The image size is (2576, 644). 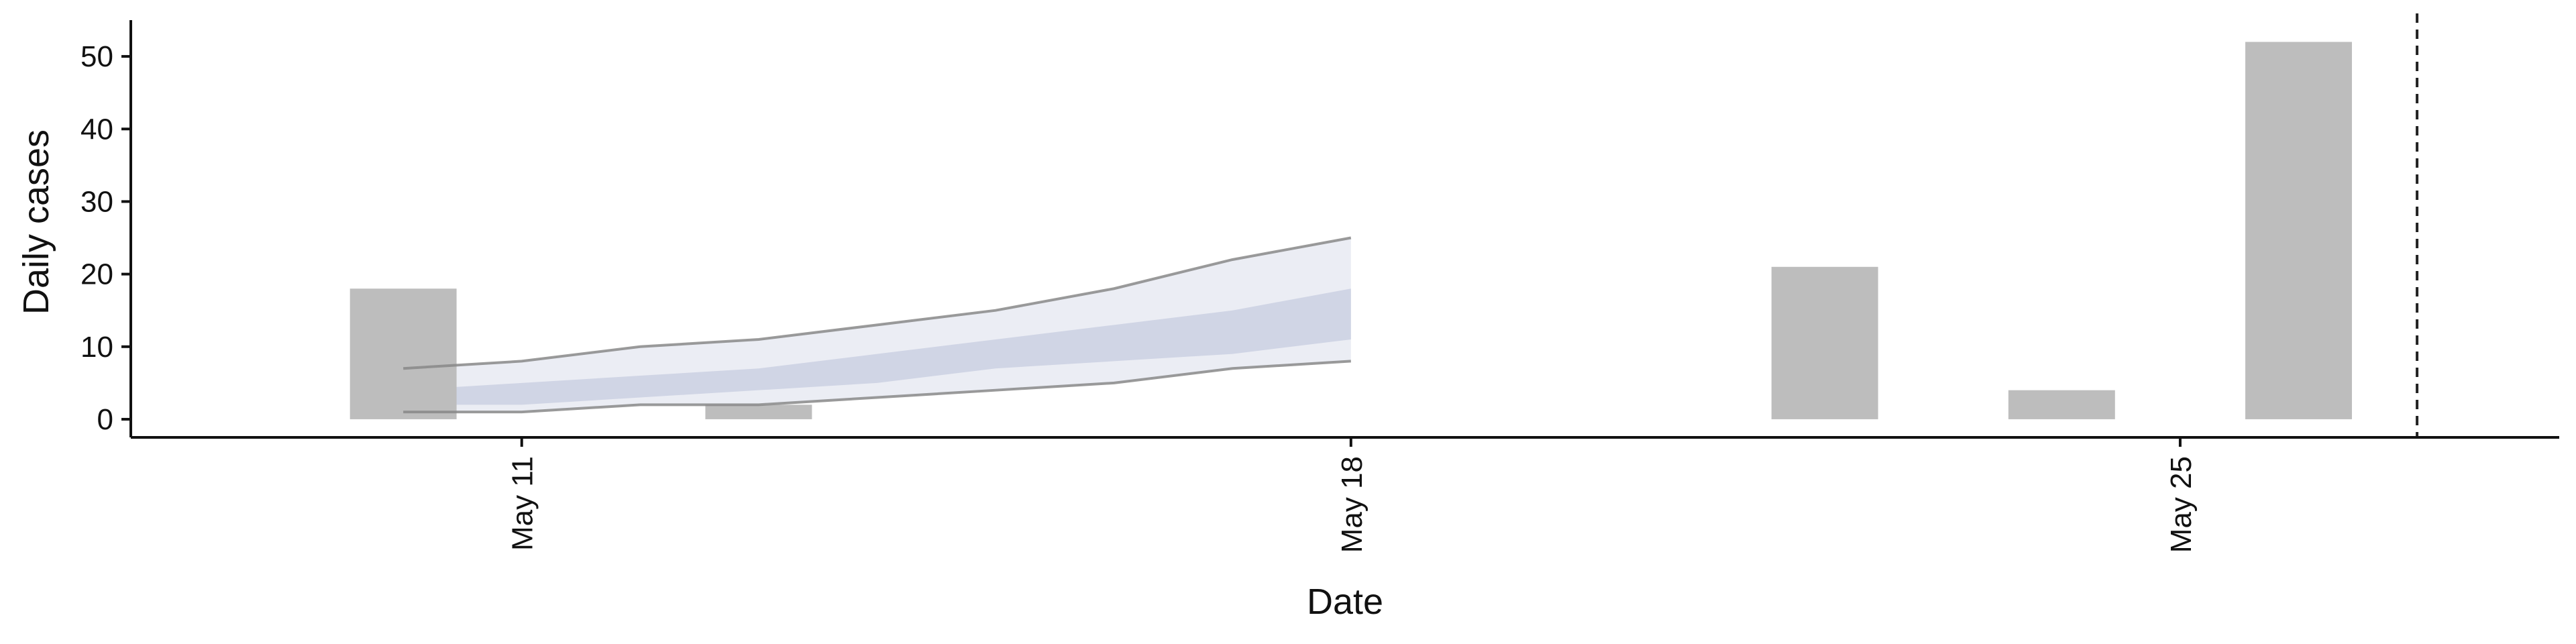 What do you see at coordinates (1345, 602) in the screenshot?
I see `x-axis-title: Date` at bounding box center [1345, 602].